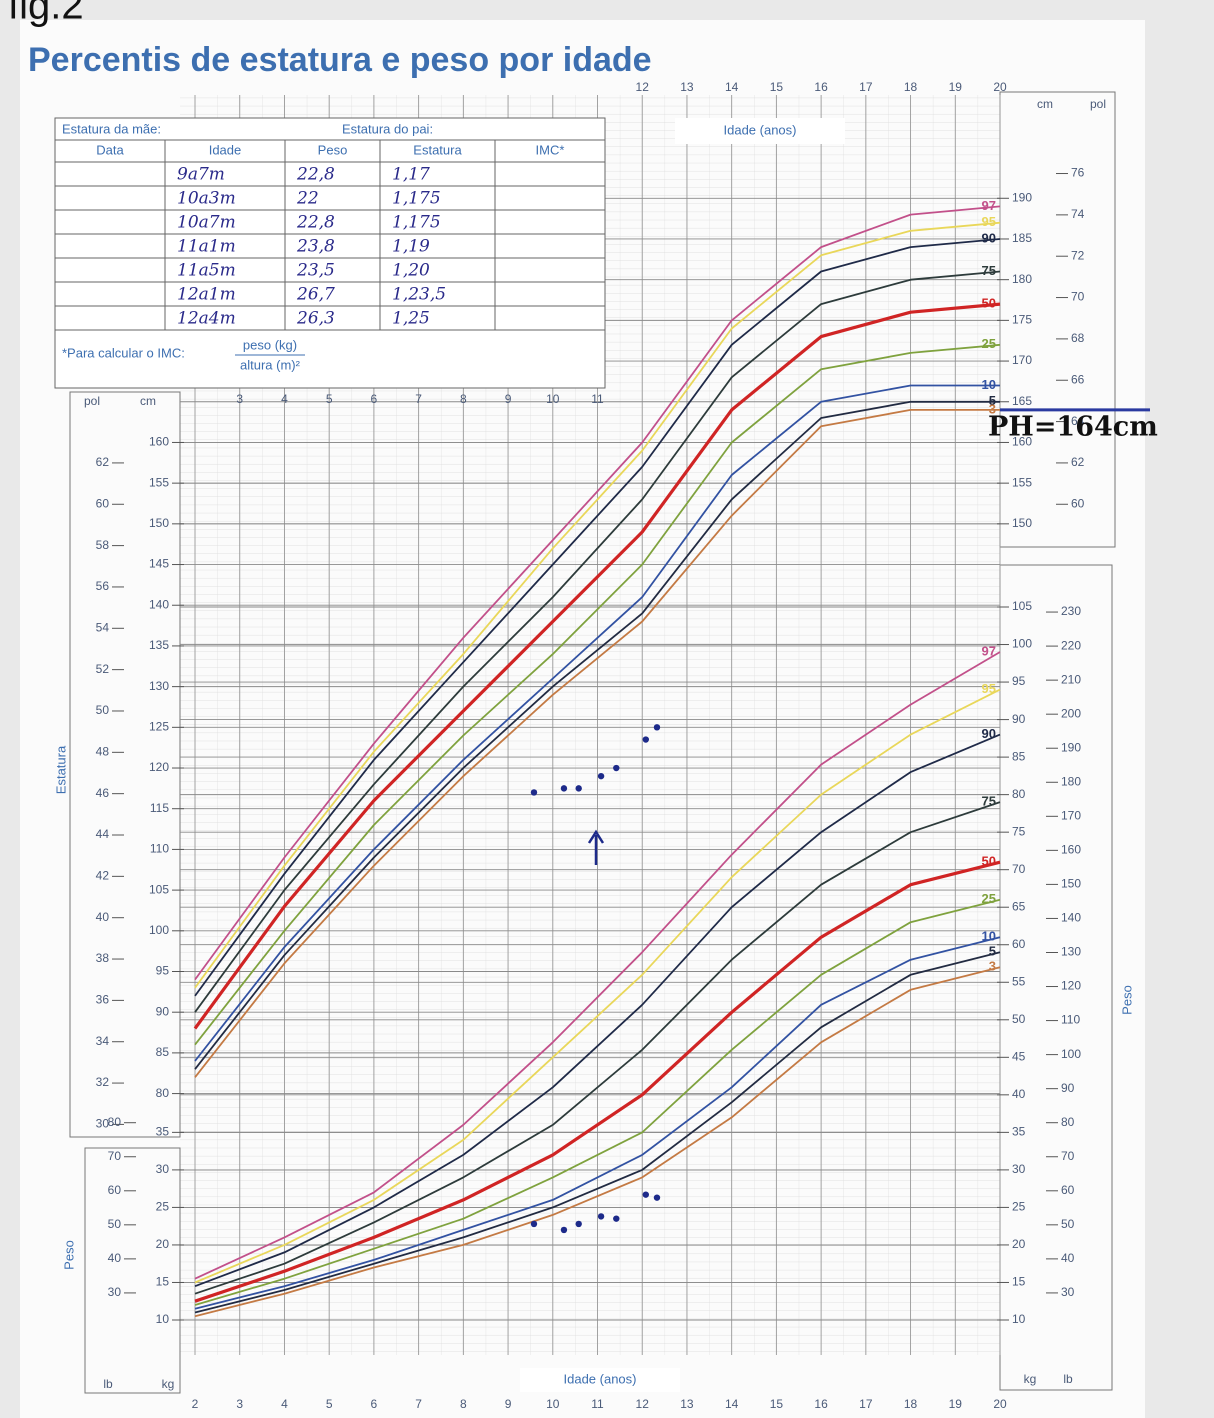  Describe the element at coordinates (1078, 255) in the screenshot. I see `y-tick-label: 72` at that location.